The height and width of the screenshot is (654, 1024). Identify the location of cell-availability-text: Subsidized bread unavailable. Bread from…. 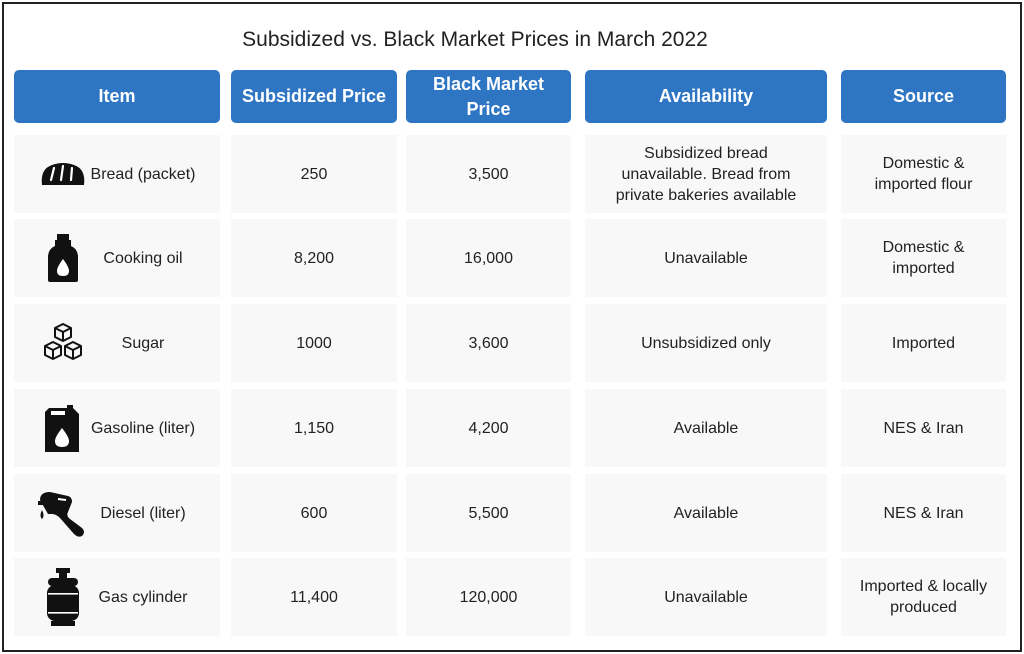
(706, 174).